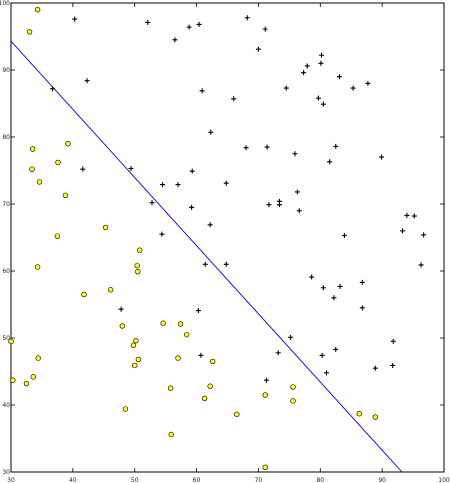 Image resolution: width=450 pixels, height=483 pixels. Describe the element at coordinates (135, 480) in the screenshot. I see `x-tick-label: 50` at that location.